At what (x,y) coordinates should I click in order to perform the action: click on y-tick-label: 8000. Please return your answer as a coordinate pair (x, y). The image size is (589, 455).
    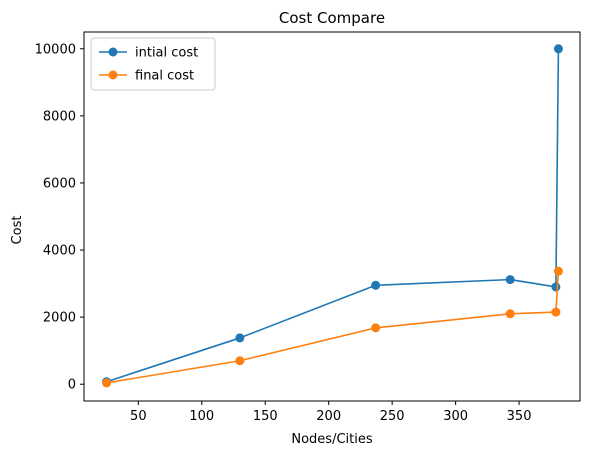
    Looking at the image, I should click on (59, 116).